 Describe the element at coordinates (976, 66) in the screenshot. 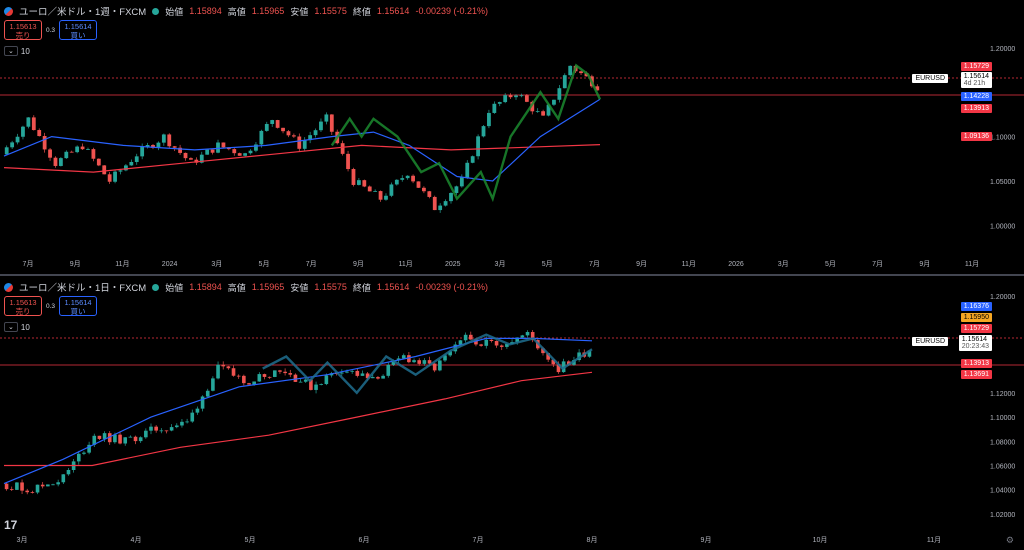

I see `price-tag: 1.15729` at that location.